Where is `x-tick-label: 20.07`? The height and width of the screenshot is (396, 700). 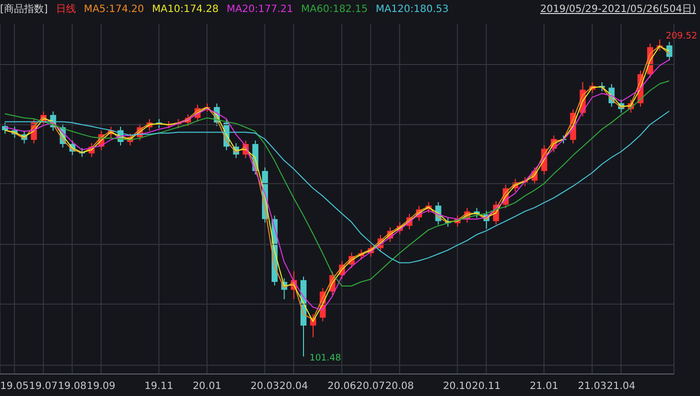 x-tick-label: 20.07 is located at coordinates (371, 386).